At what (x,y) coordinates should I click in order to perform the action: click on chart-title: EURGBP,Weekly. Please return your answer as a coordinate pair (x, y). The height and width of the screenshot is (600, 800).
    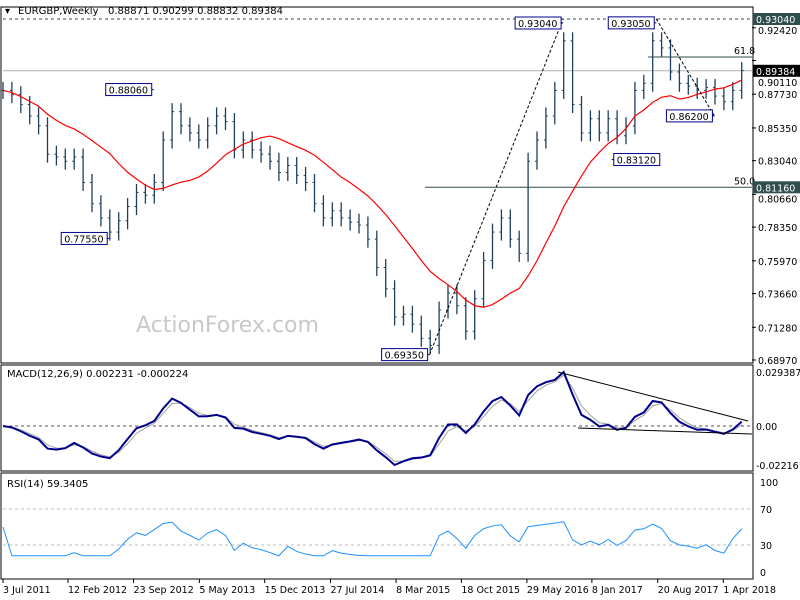
    Looking at the image, I should click on (58, 11).